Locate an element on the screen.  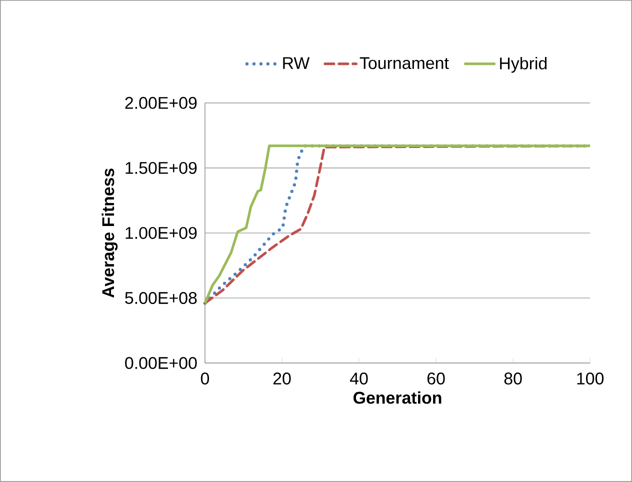
legend-label: Hybrid is located at coordinates (523, 65).